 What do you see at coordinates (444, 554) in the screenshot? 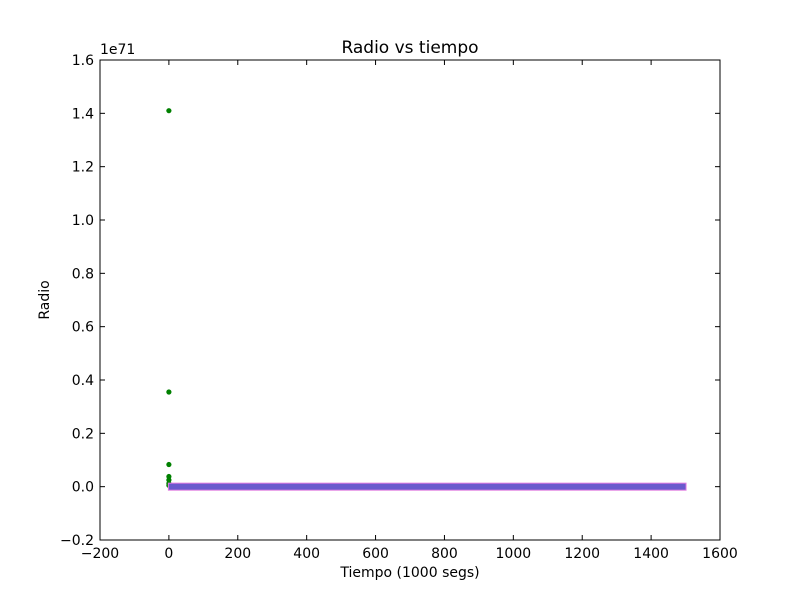
I see `x-tick-label: 800` at bounding box center [444, 554].